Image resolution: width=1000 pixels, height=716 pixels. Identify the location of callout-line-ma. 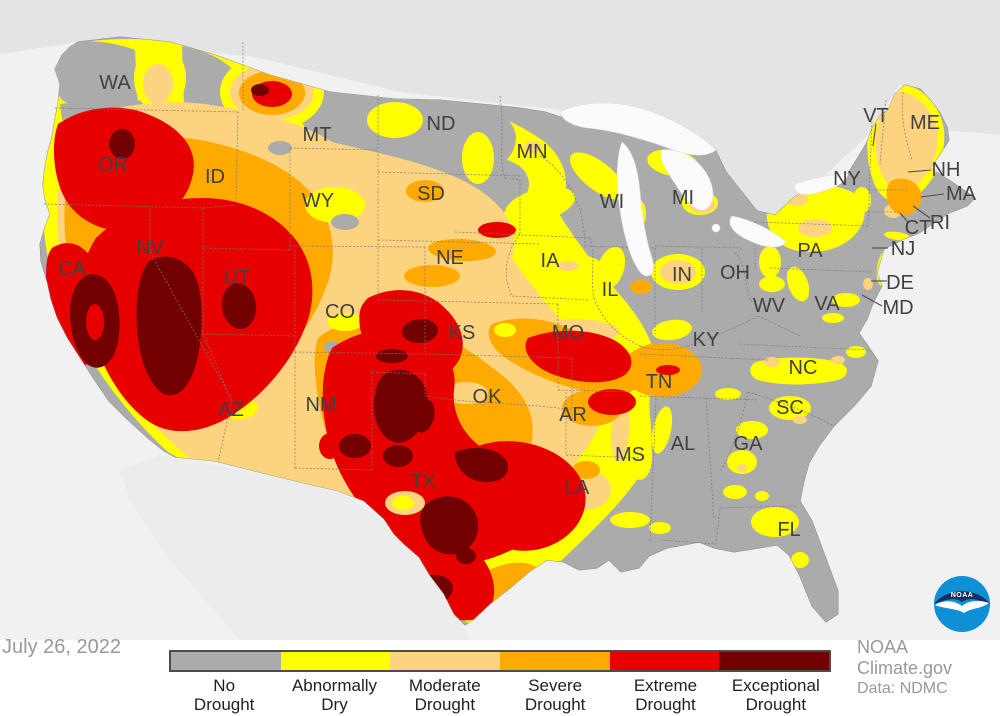
(932, 195).